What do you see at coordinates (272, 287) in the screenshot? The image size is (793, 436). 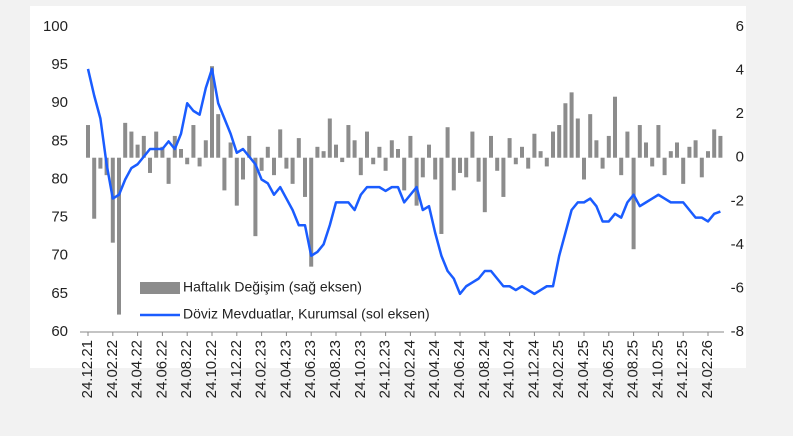 I see `legend-label: Haftalık Değişim (sağ eksen)` at bounding box center [272, 287].